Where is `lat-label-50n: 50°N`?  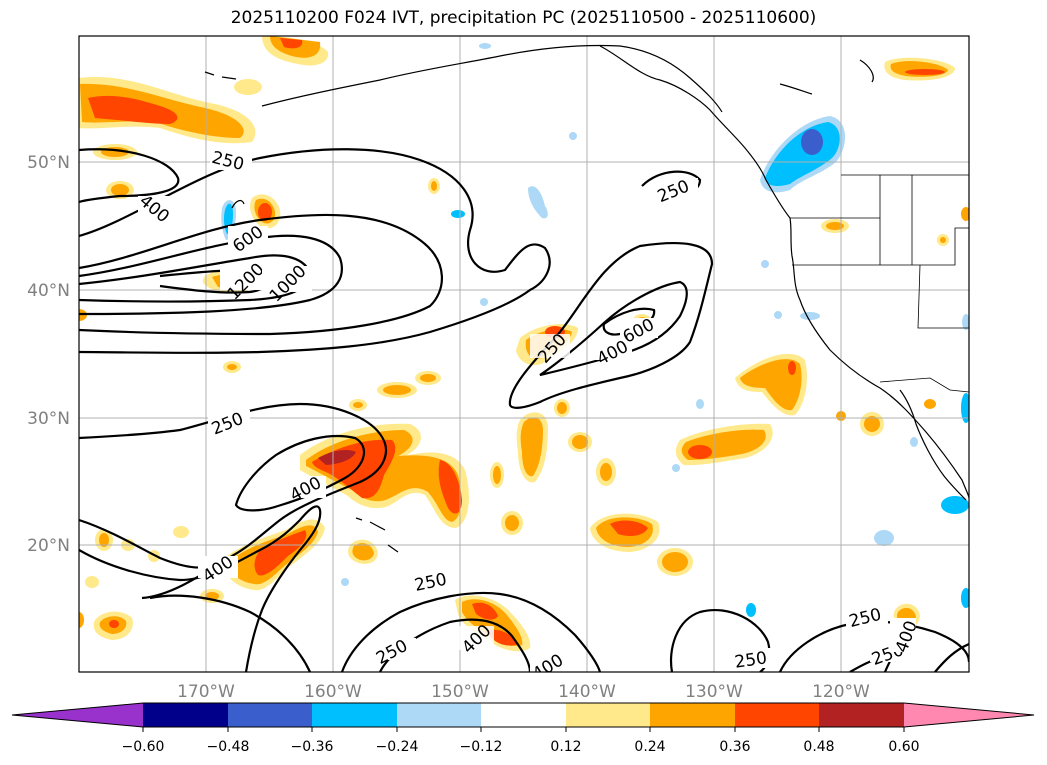 lat-label-50n: 50°N is located at coordinates (48, 163).